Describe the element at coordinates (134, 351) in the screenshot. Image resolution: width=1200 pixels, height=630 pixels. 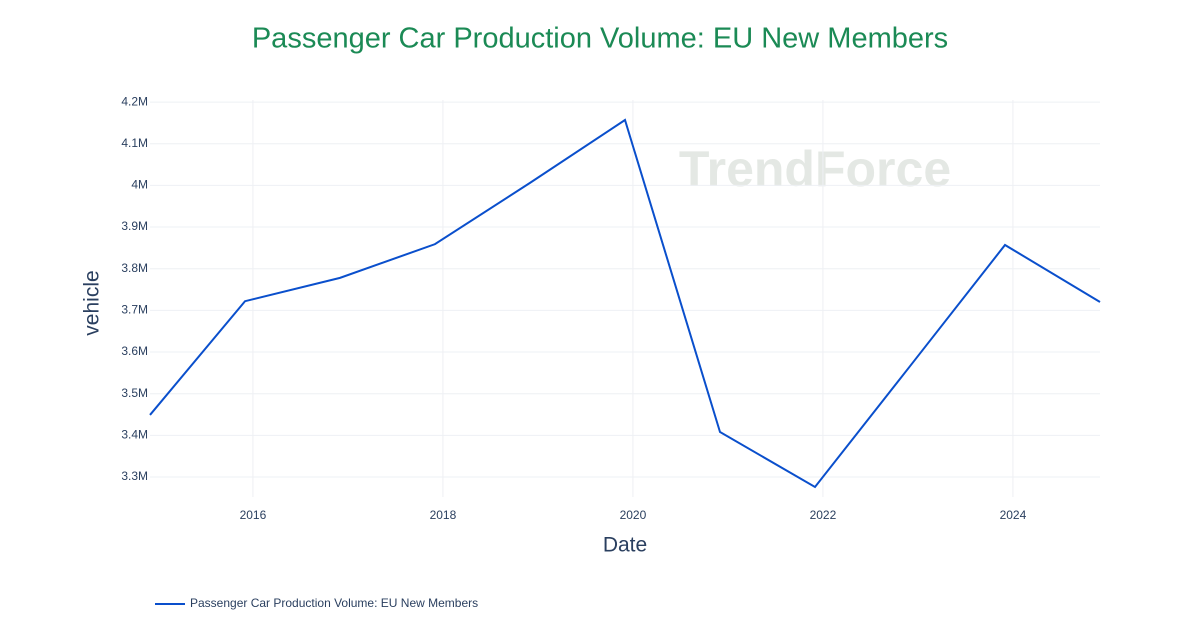
I see `y-tick-label: 3.6M` at that location.